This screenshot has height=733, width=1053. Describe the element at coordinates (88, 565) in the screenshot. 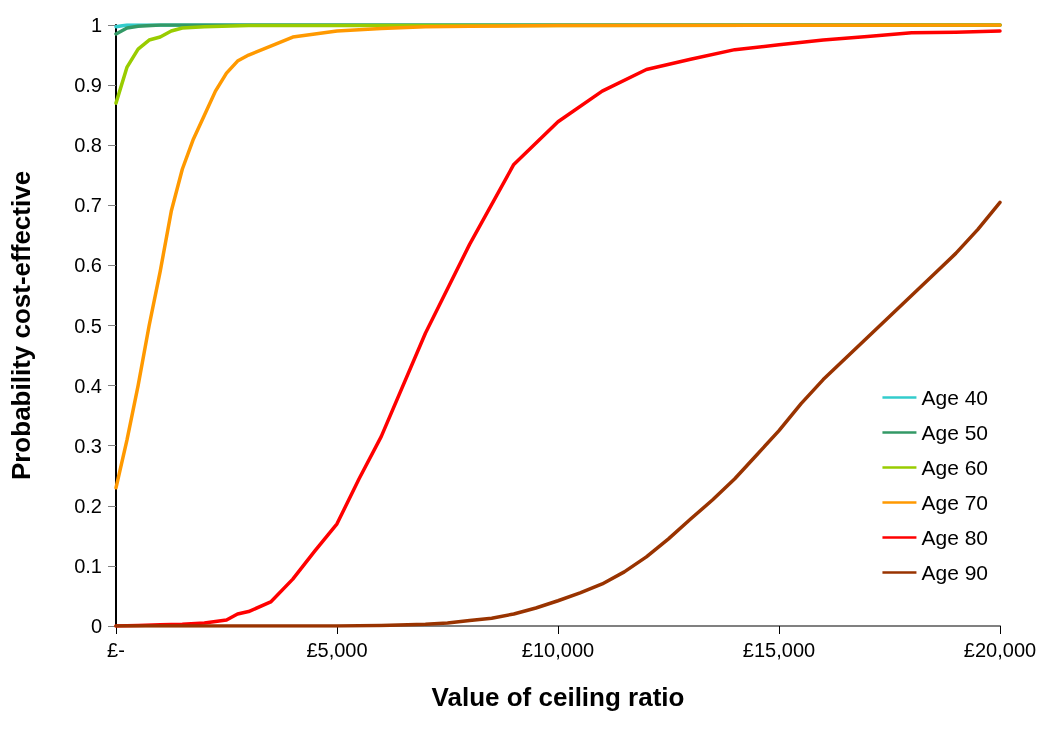

I see `y-tick-label: 0.1` at that location.